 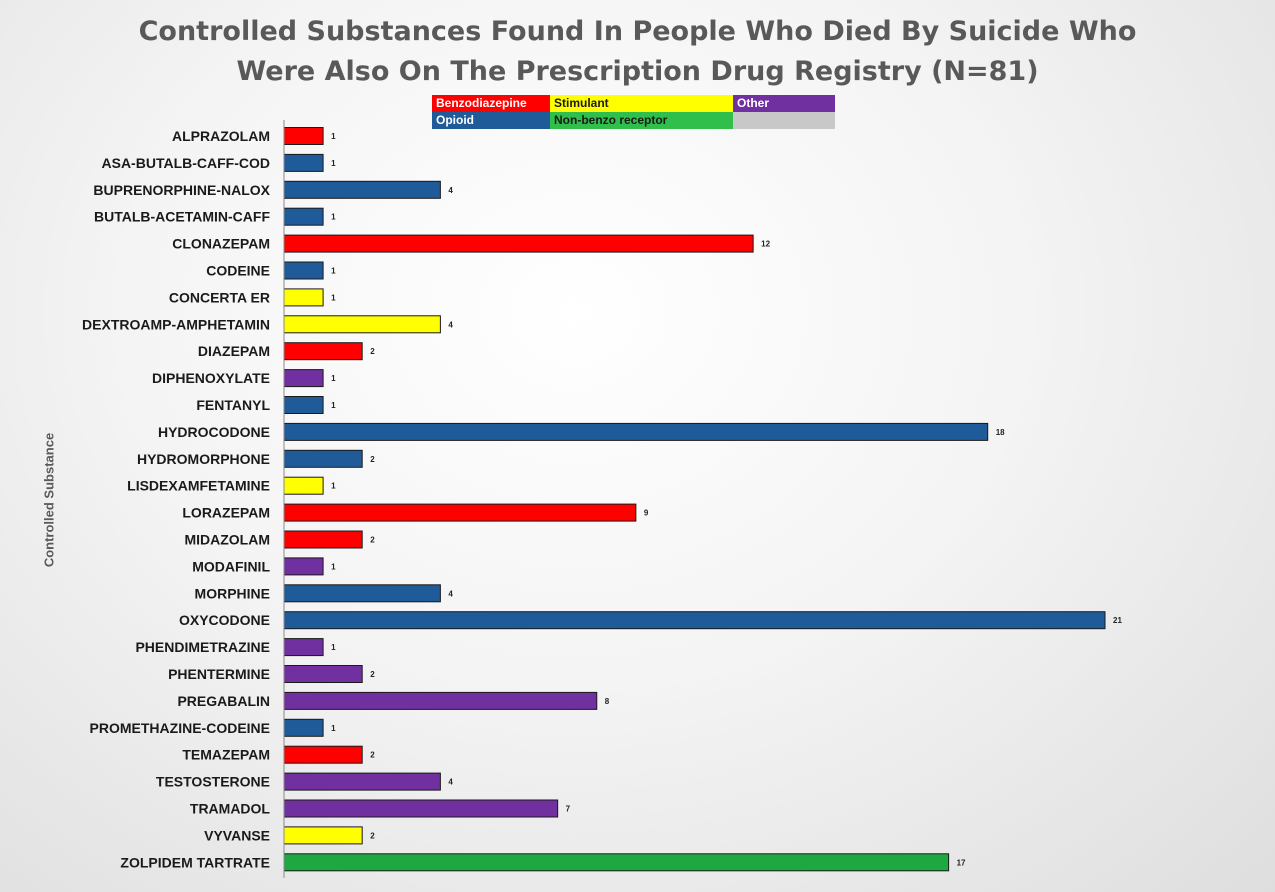 I want to click on value-label: 7, so click(x=568, y=809).